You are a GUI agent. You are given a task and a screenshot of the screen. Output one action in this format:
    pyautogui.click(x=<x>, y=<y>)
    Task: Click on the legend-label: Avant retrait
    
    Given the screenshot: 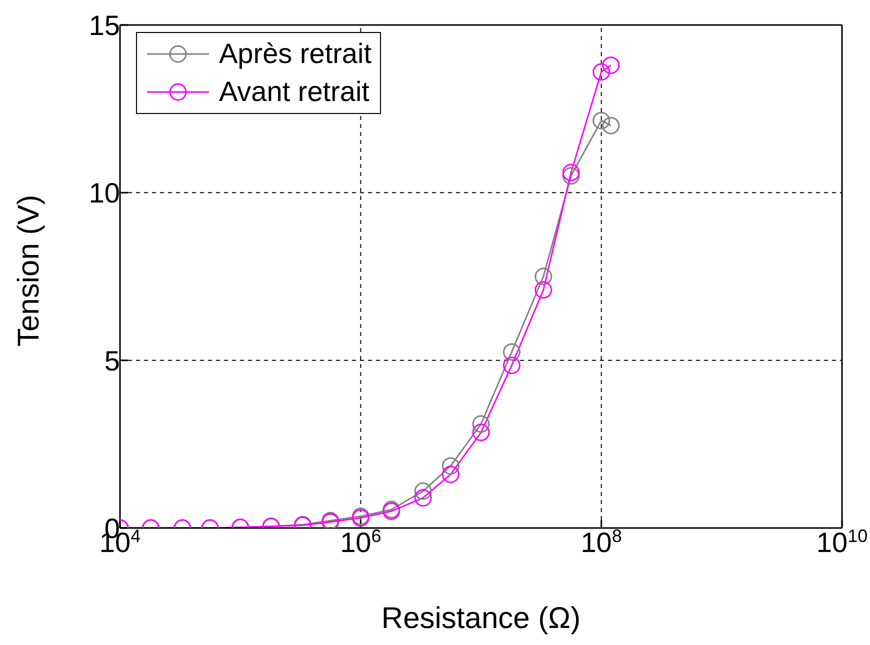 What is the action you would take?
    pyautogui.click(x=294, y=92)
    